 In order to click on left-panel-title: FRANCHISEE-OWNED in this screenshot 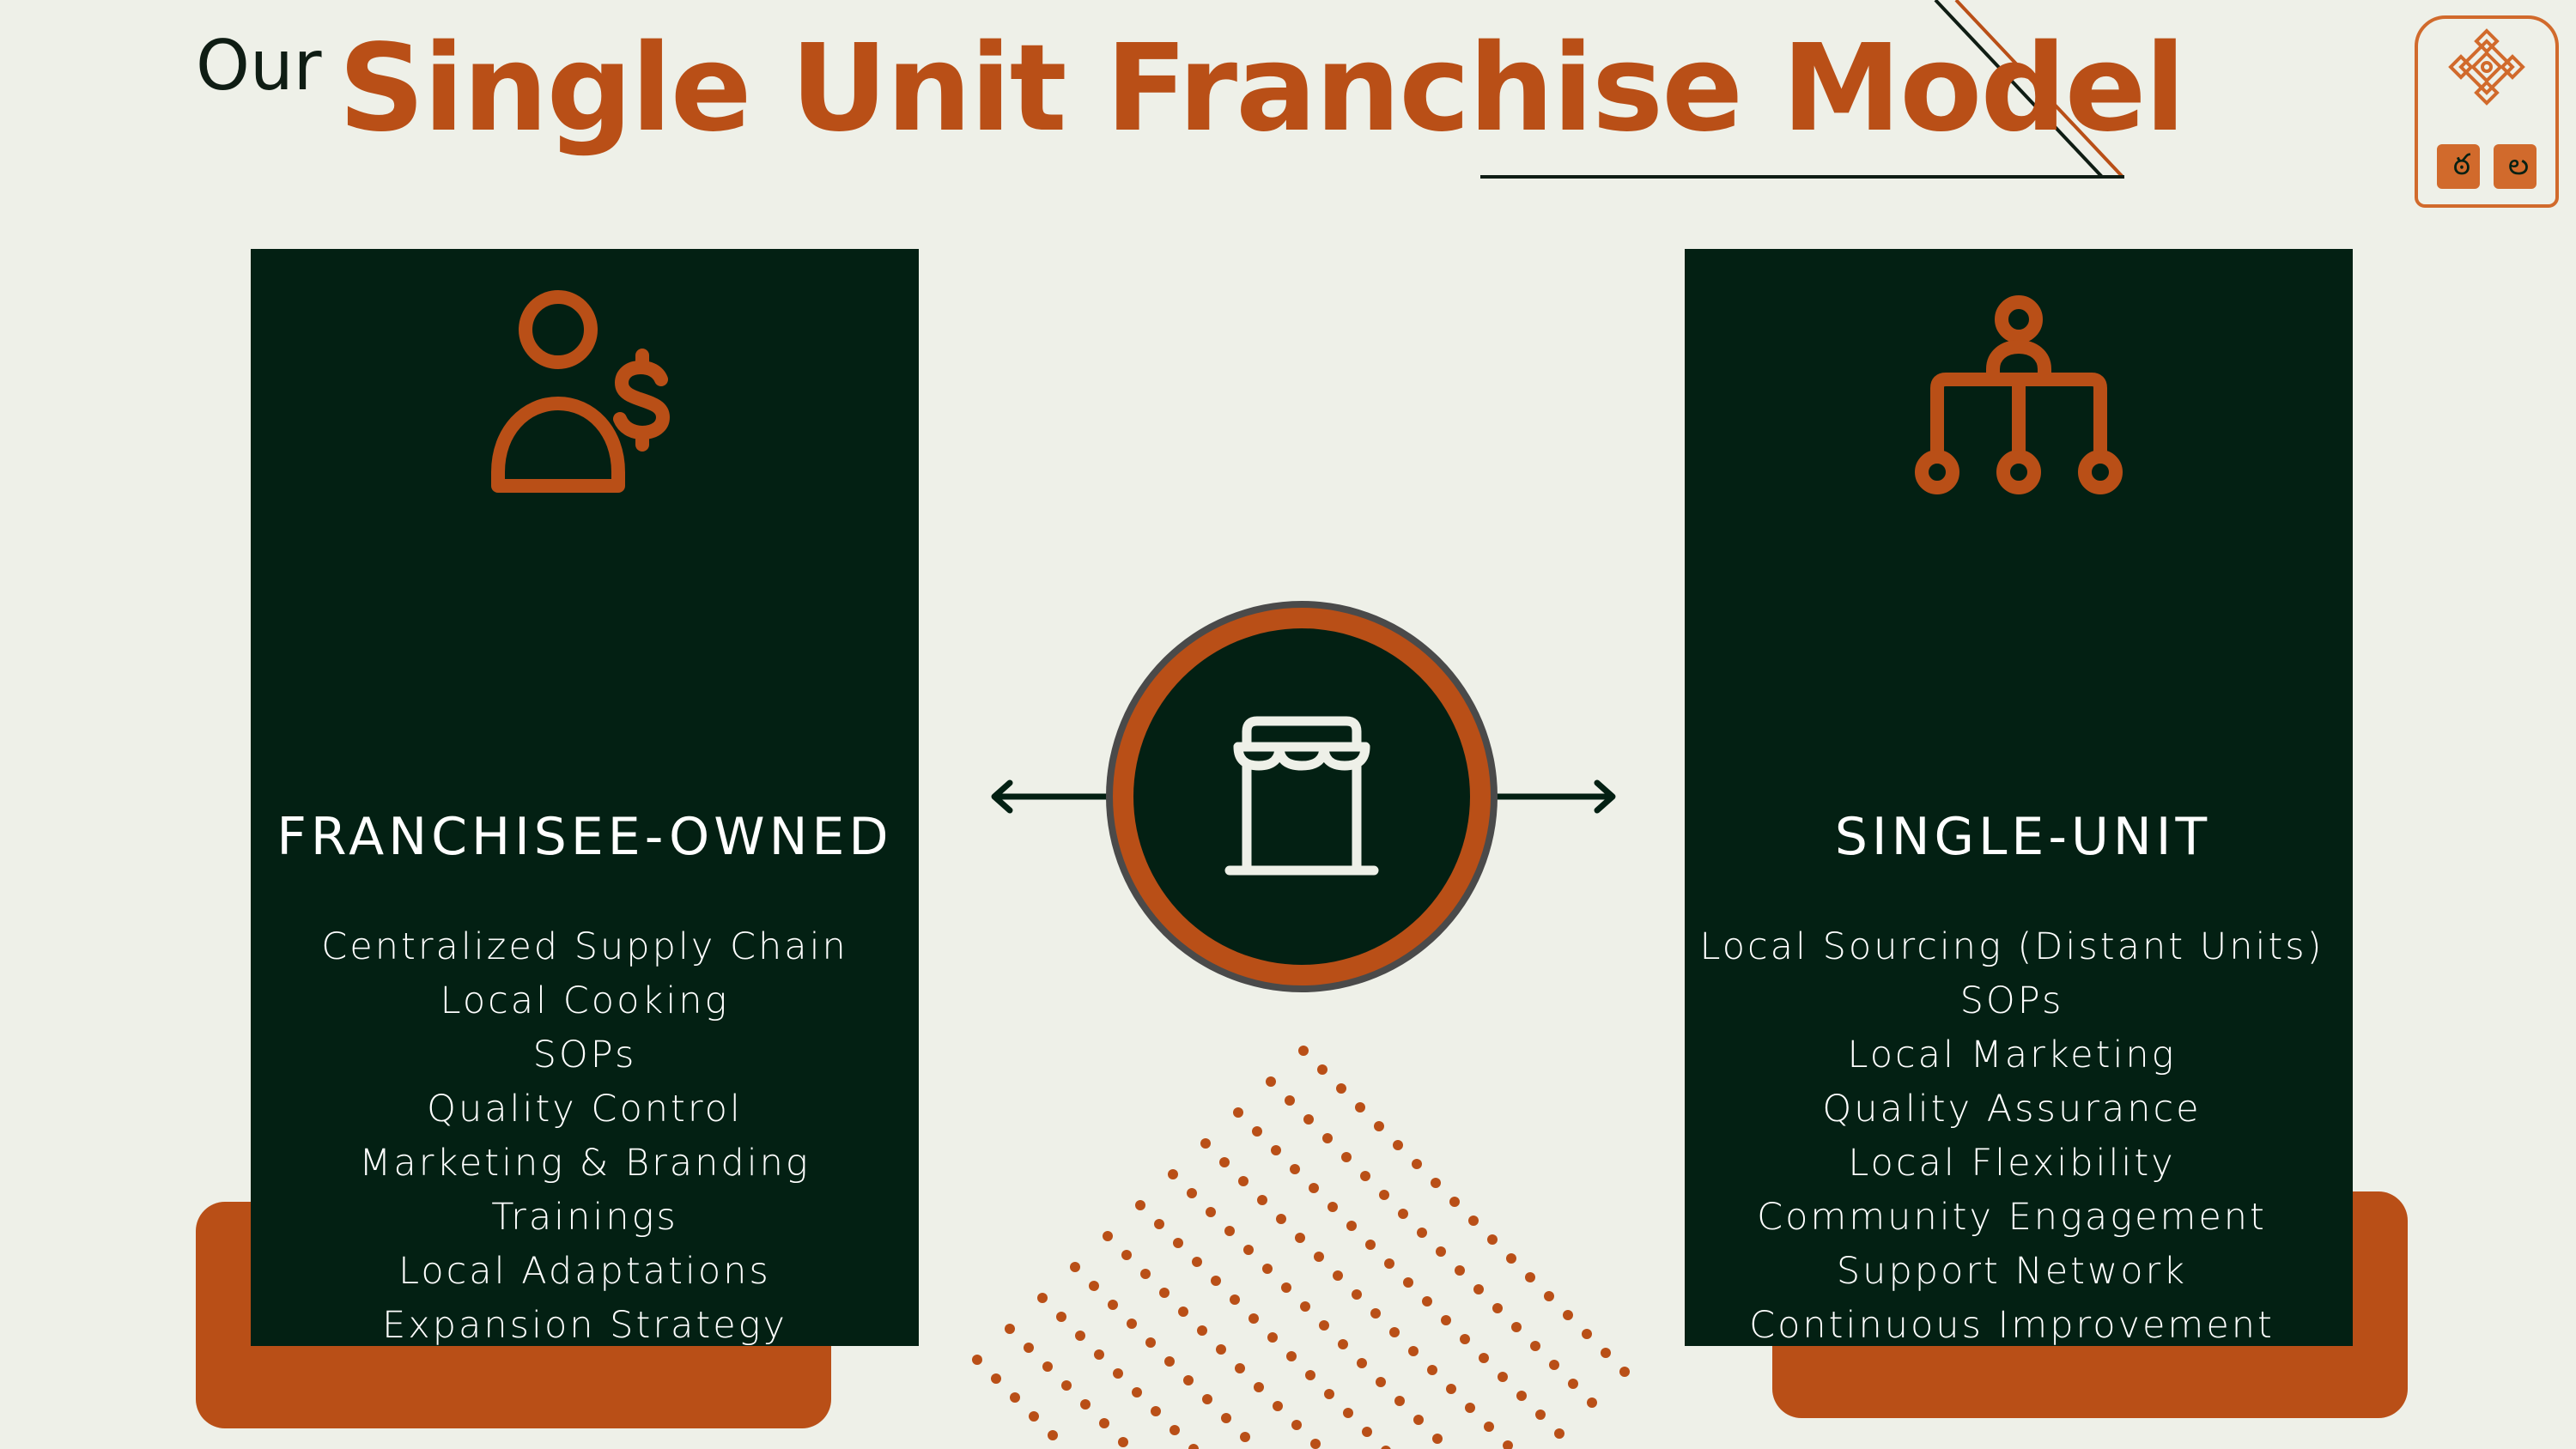, I will do `click(585, 837)`.